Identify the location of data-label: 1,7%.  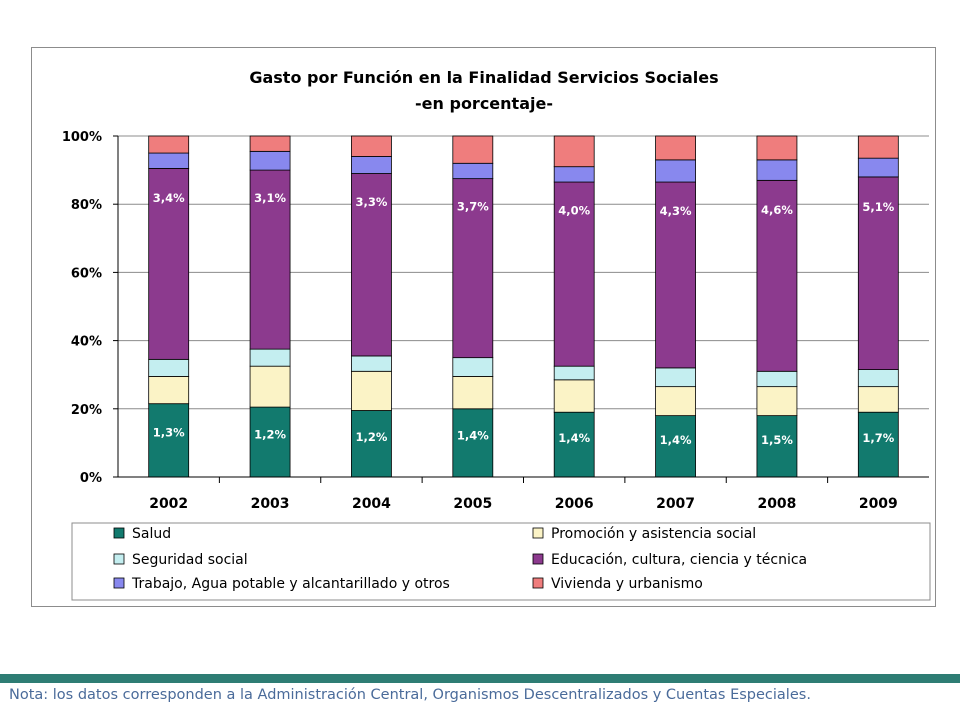
(878, 438).